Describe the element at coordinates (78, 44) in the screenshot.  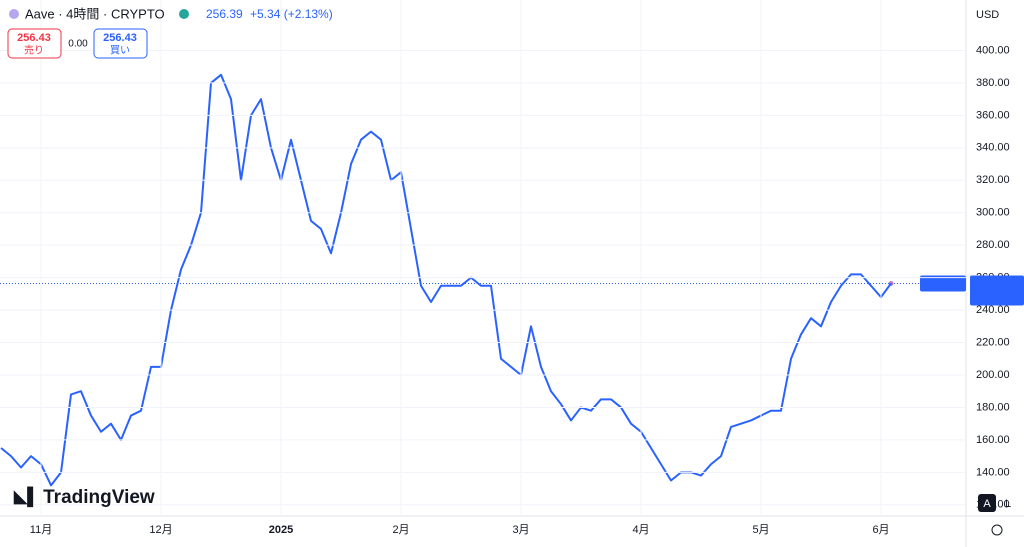
I see `spread: 0.00` at that location.